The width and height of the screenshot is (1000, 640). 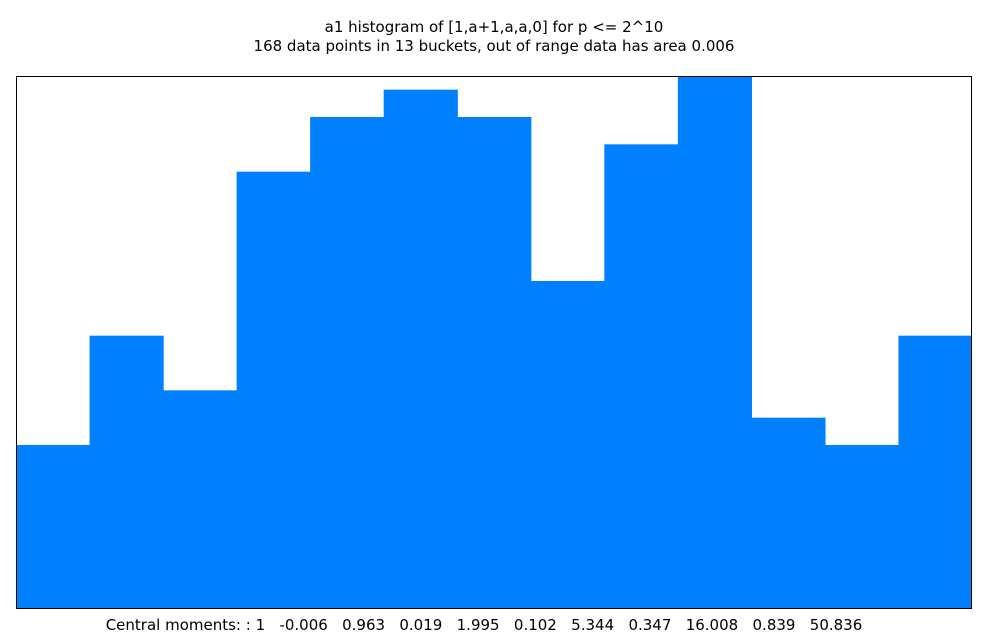 What do you see at coordinates (593, 625) in the screenshot?
I see `central-moment-value: 5.344` at bounding box center [593, 625].